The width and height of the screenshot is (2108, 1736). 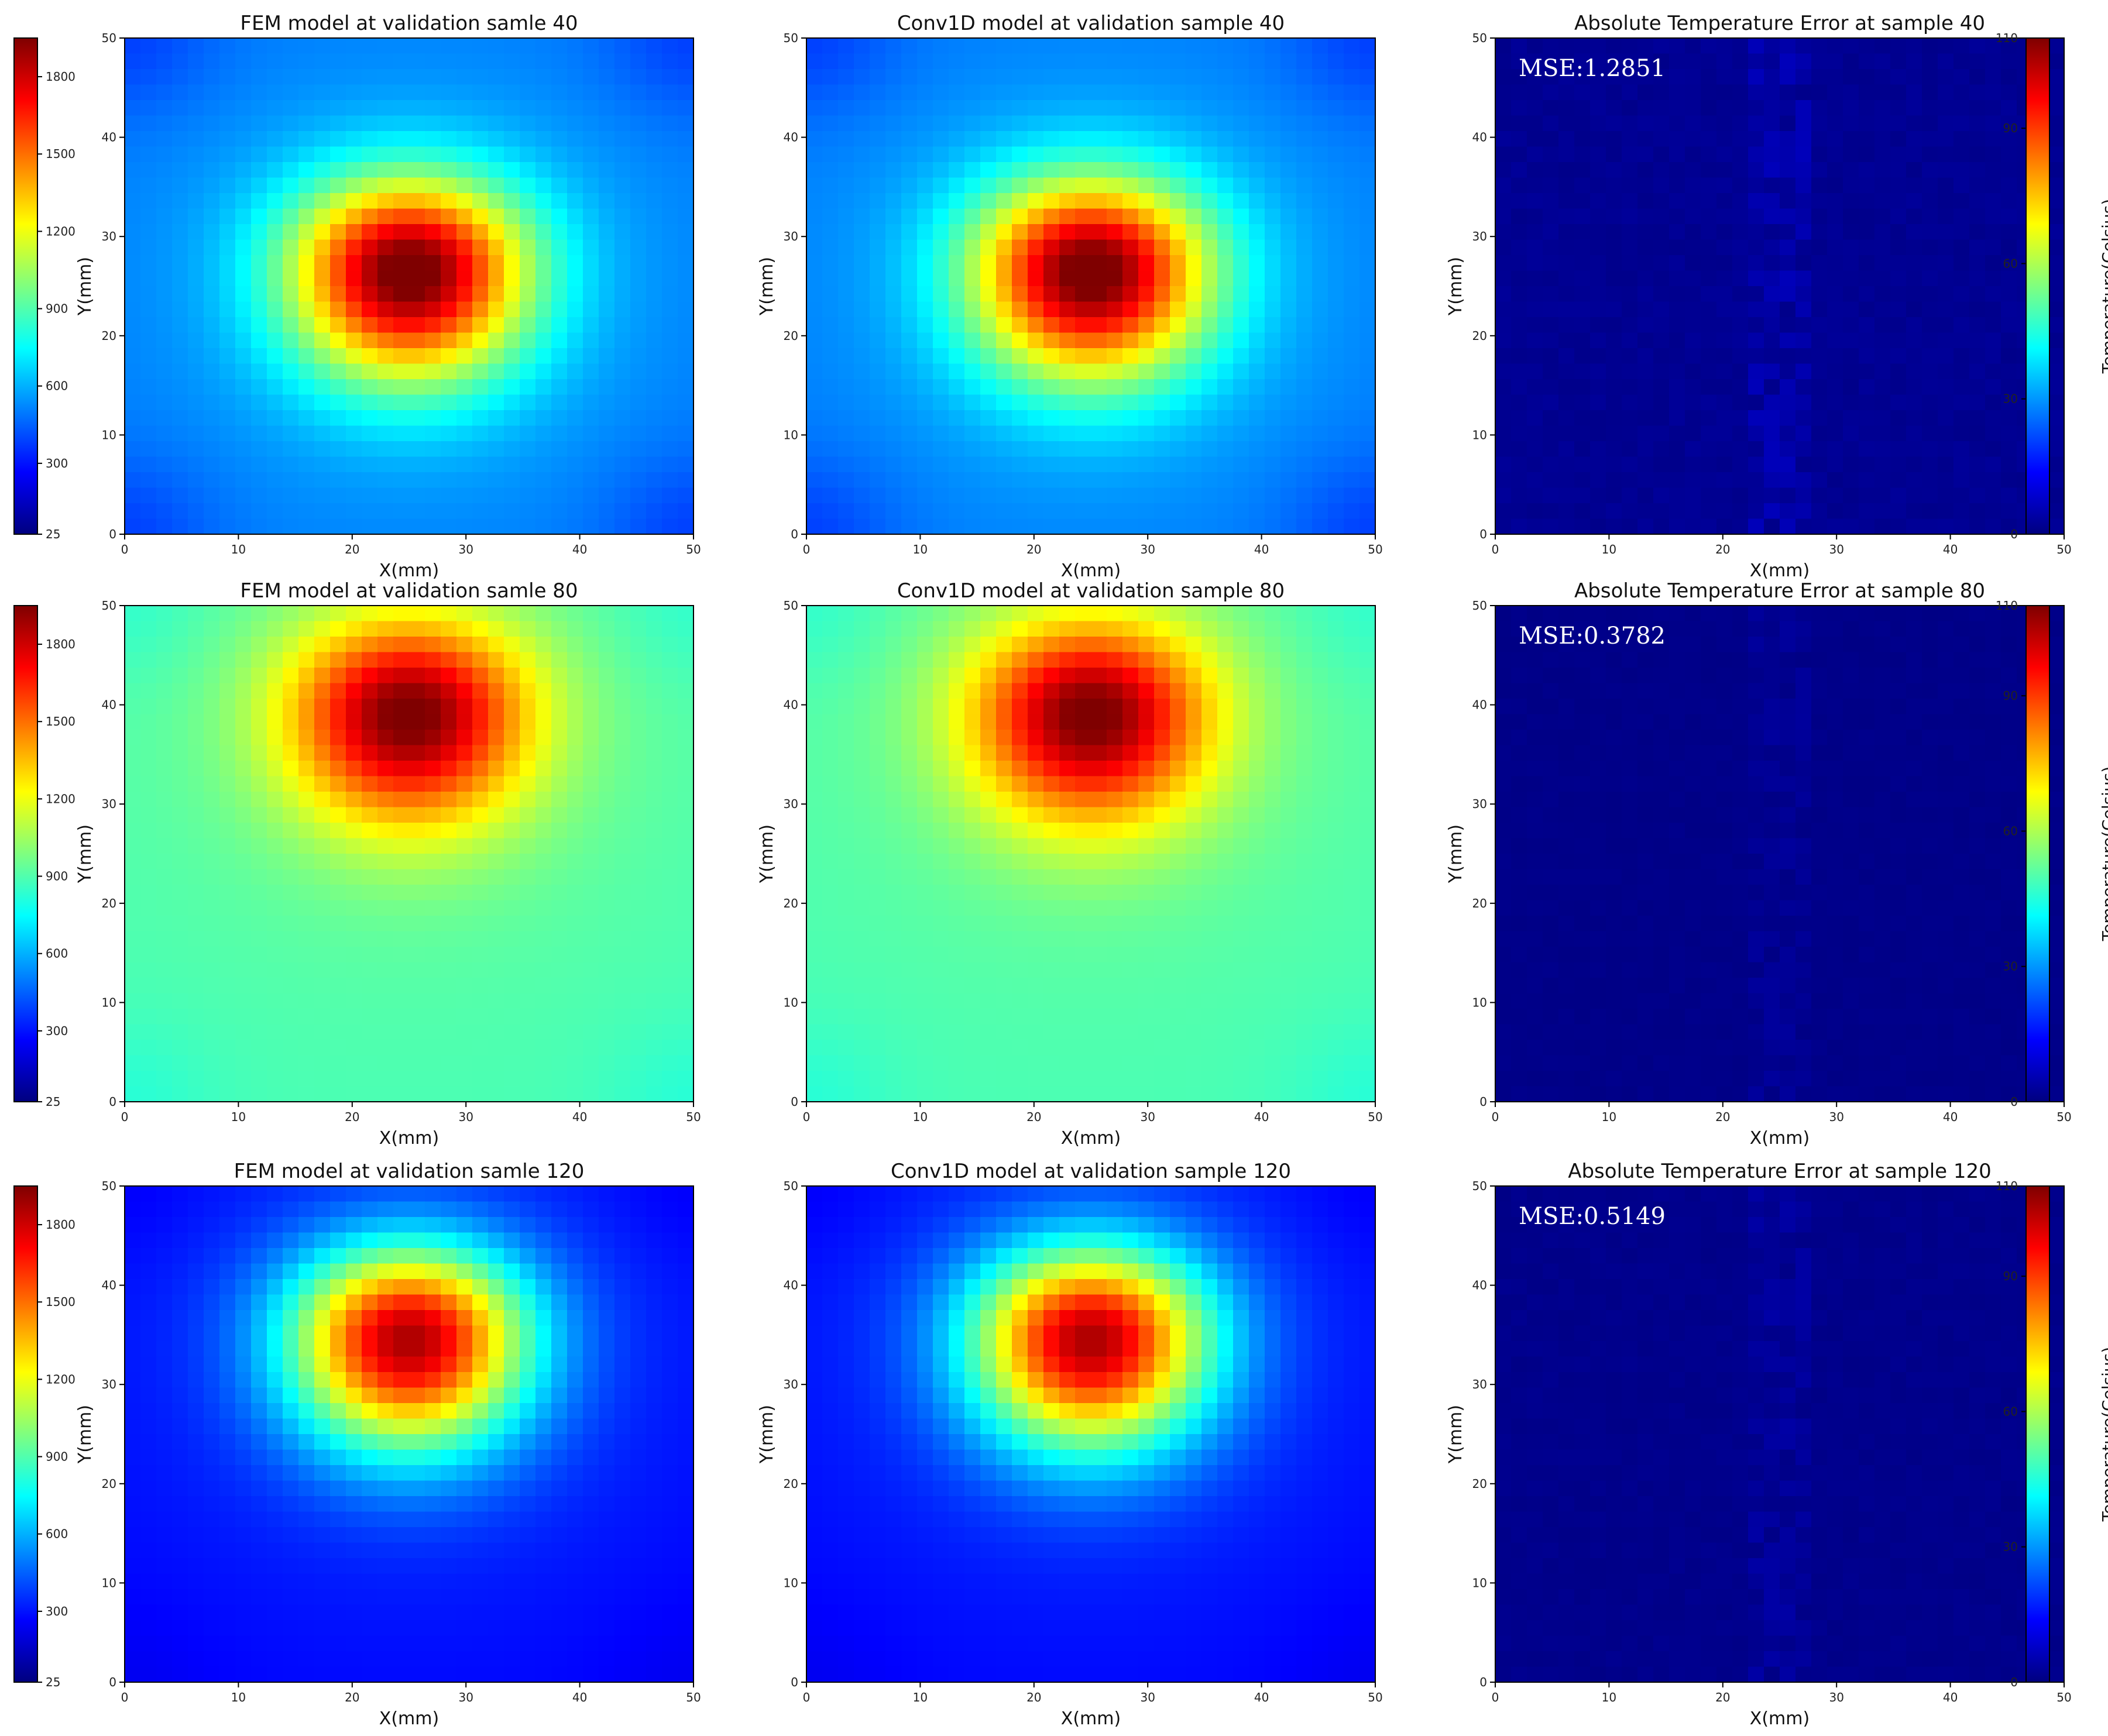 I want to click on mse-annotation: MSE:1.2851, so click(x=1593, y=68).